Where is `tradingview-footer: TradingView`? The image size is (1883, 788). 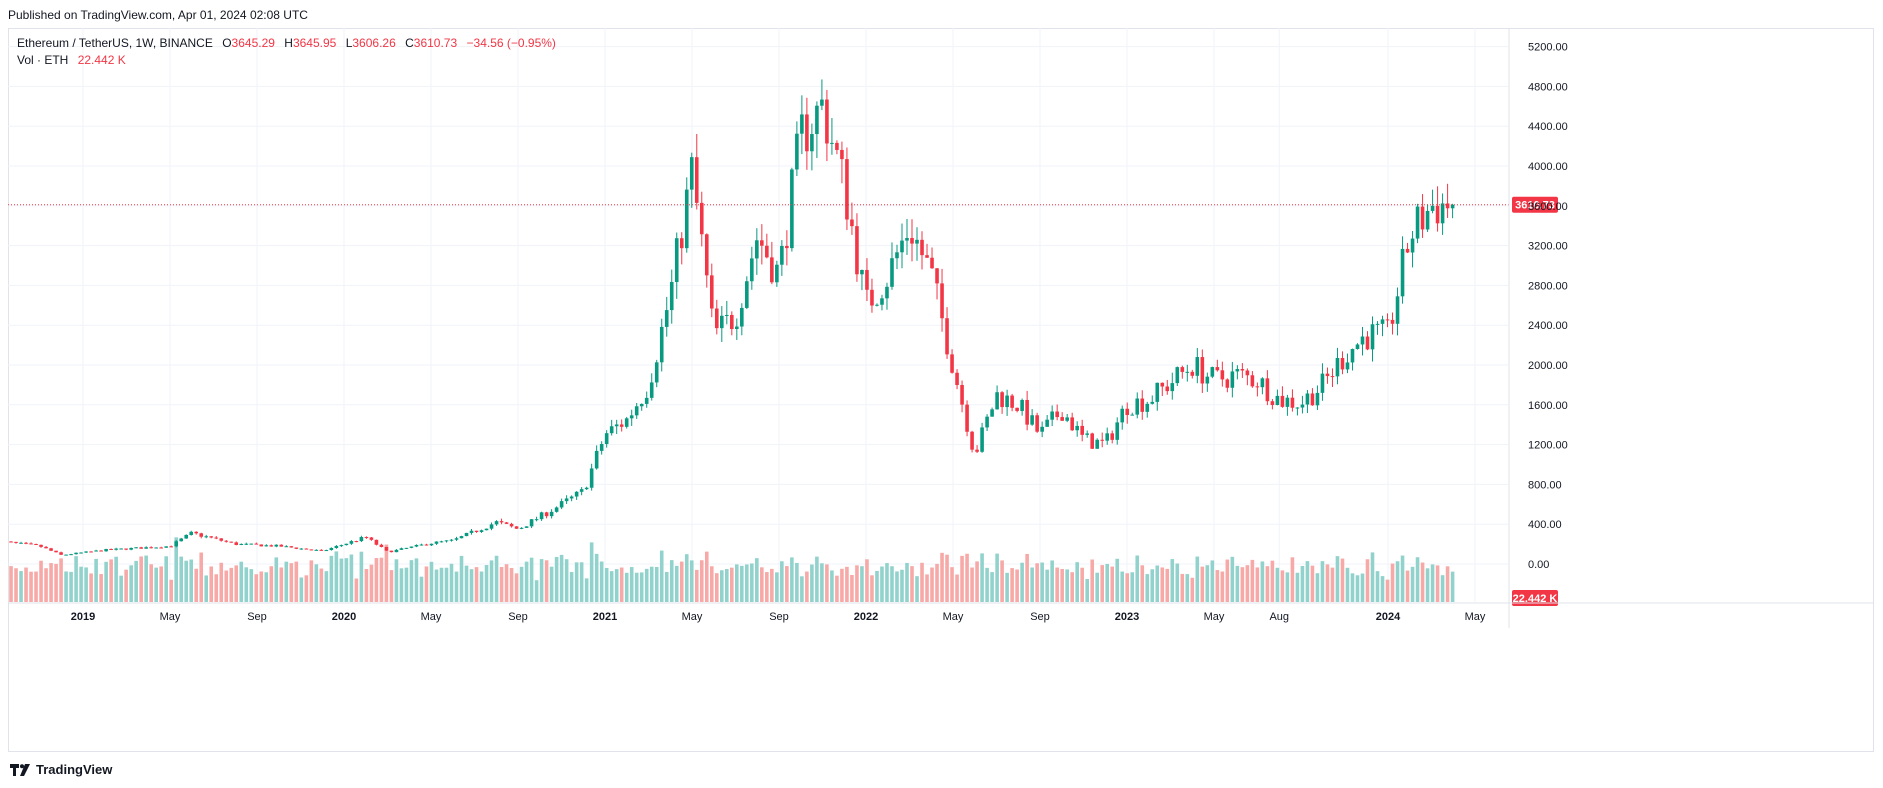
tradingview-footer: TradingView is located at coordinates (61, 769).